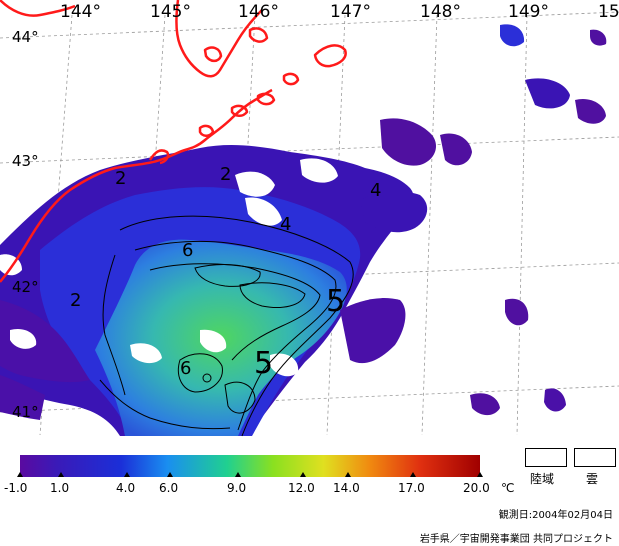  What do you see at coordinates (25, 37) in the screenshot?
I see `latitude-label: 44°` at bounding box center [25, 37].